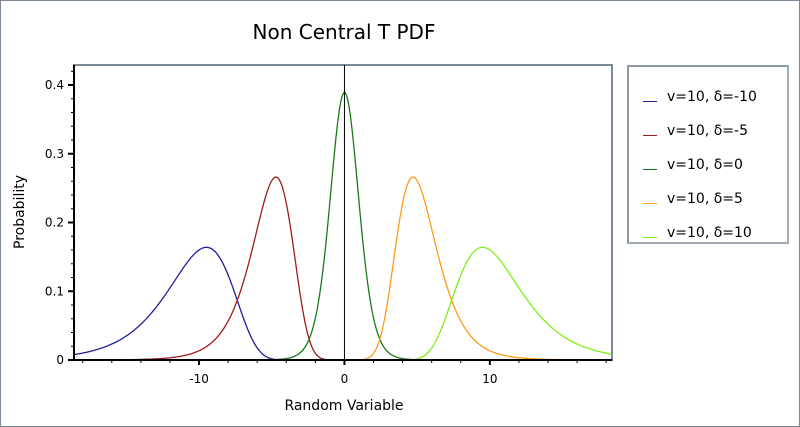 This screenshot has width=800, height=427. Describe the element at coordinates (54, 291) in the screenshot. I see `svg-text: 0.1` at that location.